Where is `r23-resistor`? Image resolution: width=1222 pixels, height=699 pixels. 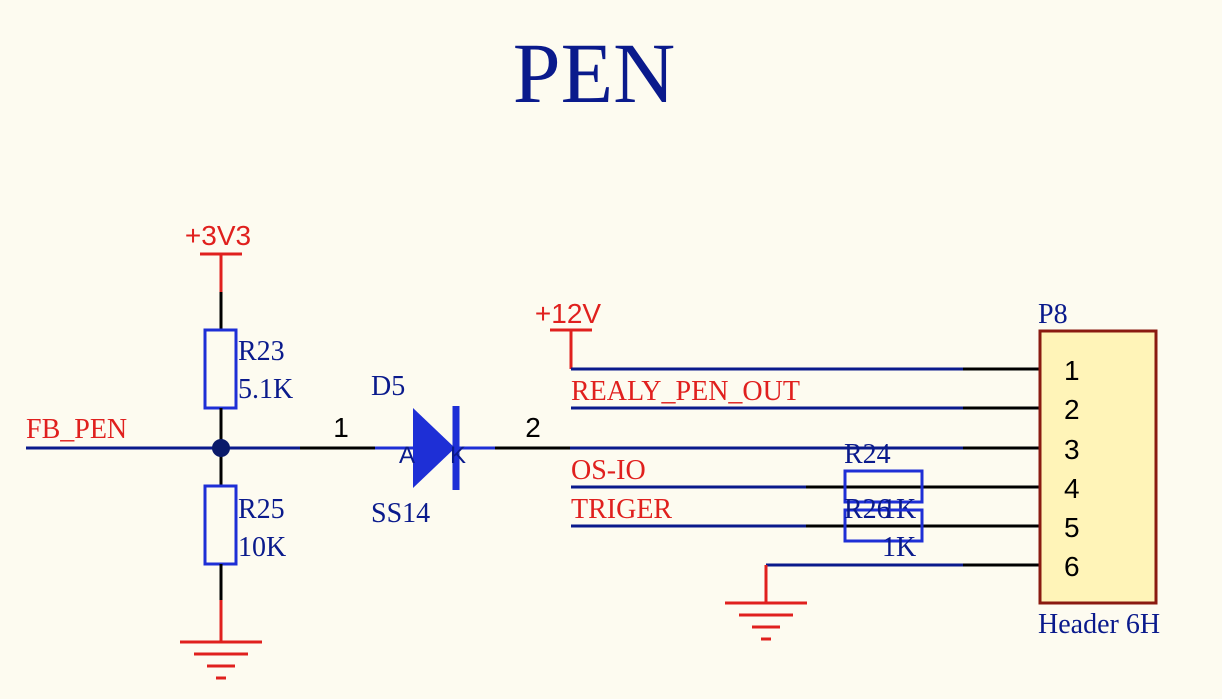
r23-resistor is located at coordinates (220, 369).